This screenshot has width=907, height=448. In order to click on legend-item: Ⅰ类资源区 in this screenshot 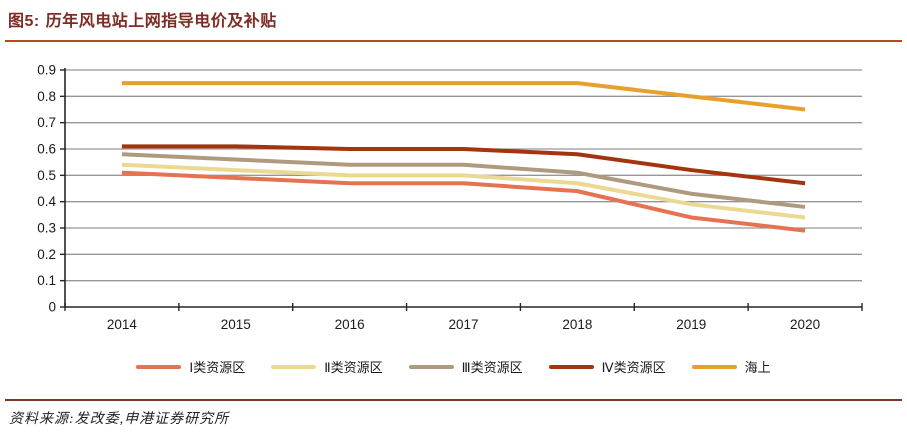, I will do `click(190, 366)`.